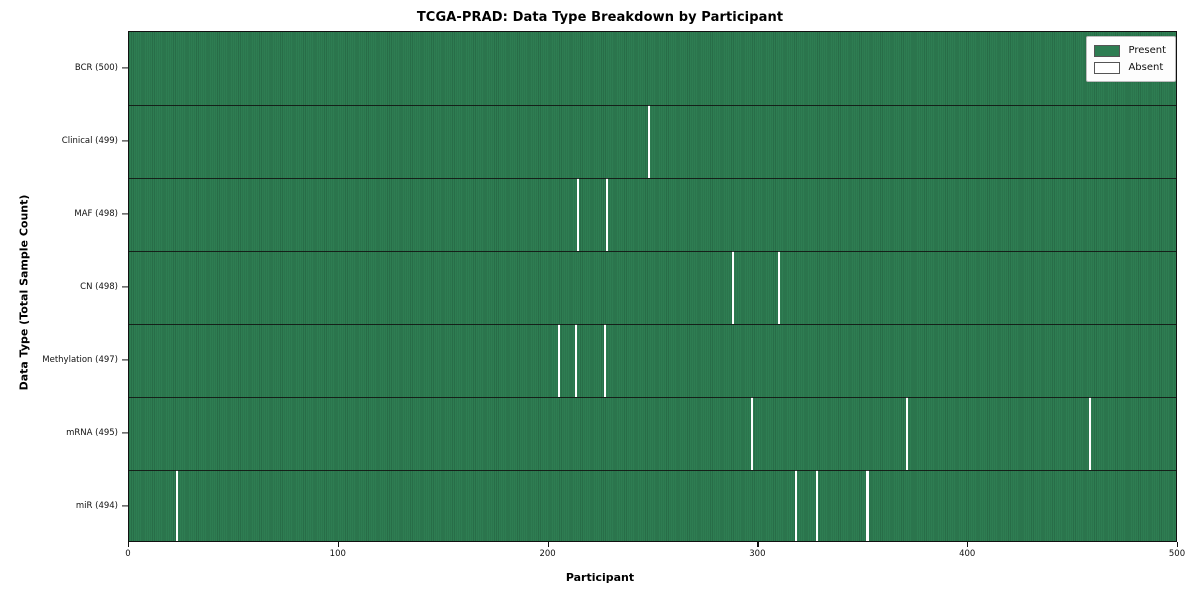  What do you see at coordinates (757, 554) in the screenshot?
I see `x-axis-tick-label: 300` at bounding box center [757, 554].